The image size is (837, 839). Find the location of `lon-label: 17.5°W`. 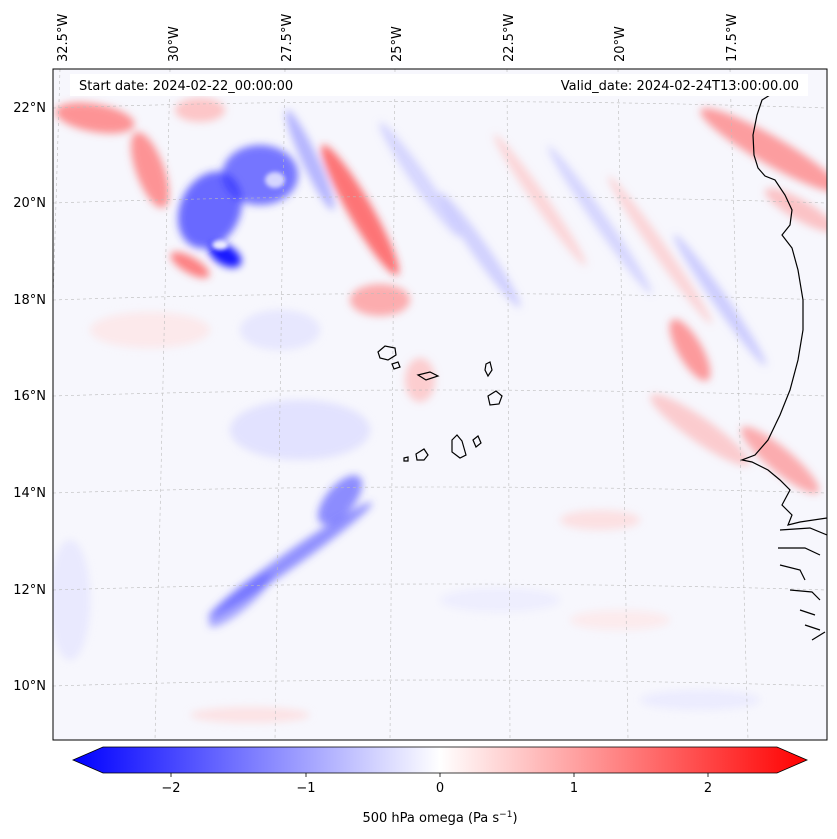

lon-label: 17.5°W is located at coordinates (732, 38).